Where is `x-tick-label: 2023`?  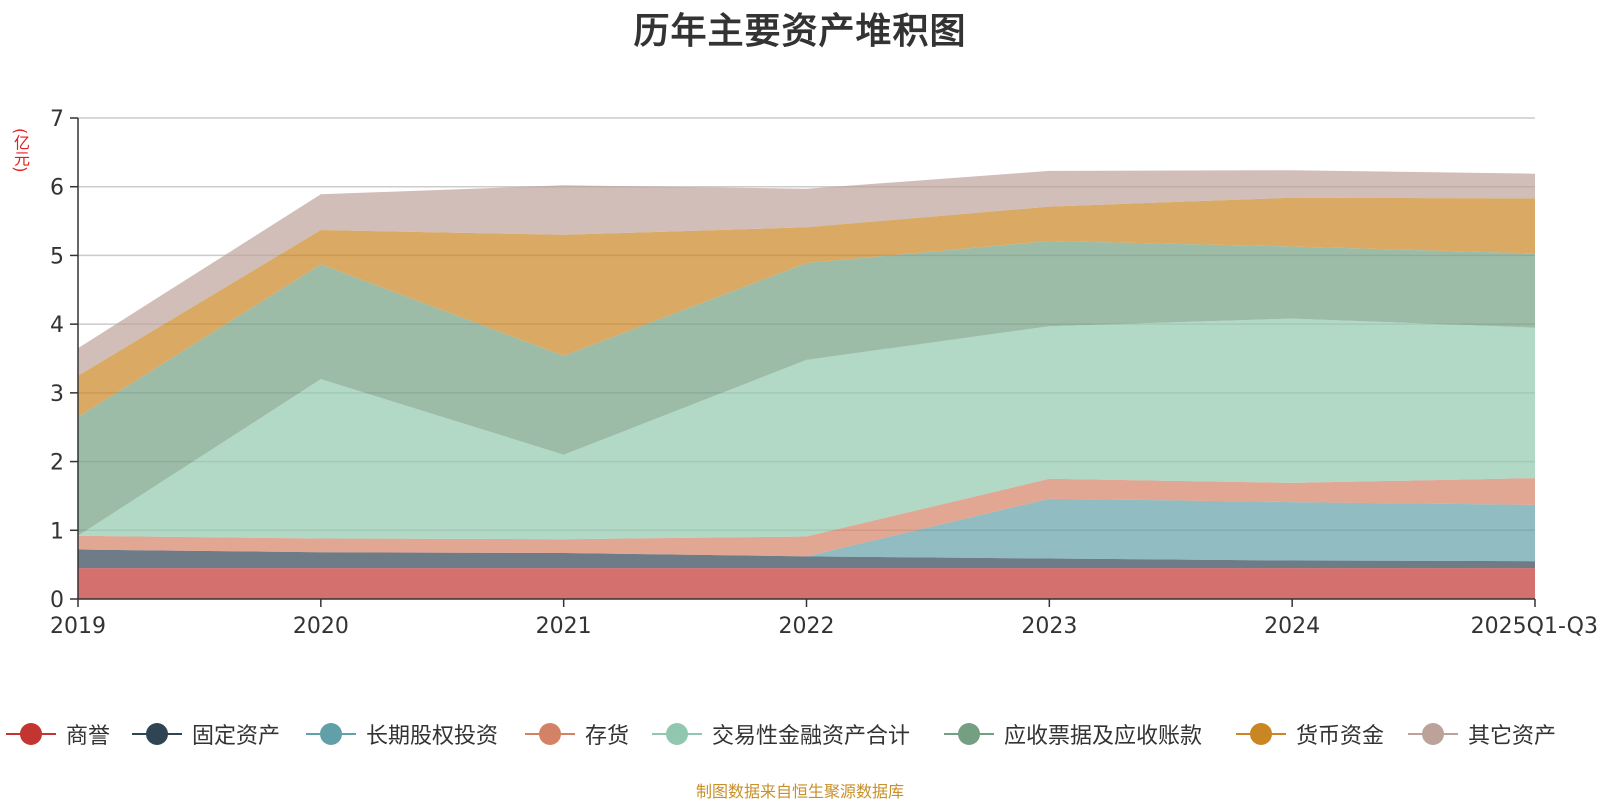 x-tick-label: 2023 is located at coordinates (1049, 626).